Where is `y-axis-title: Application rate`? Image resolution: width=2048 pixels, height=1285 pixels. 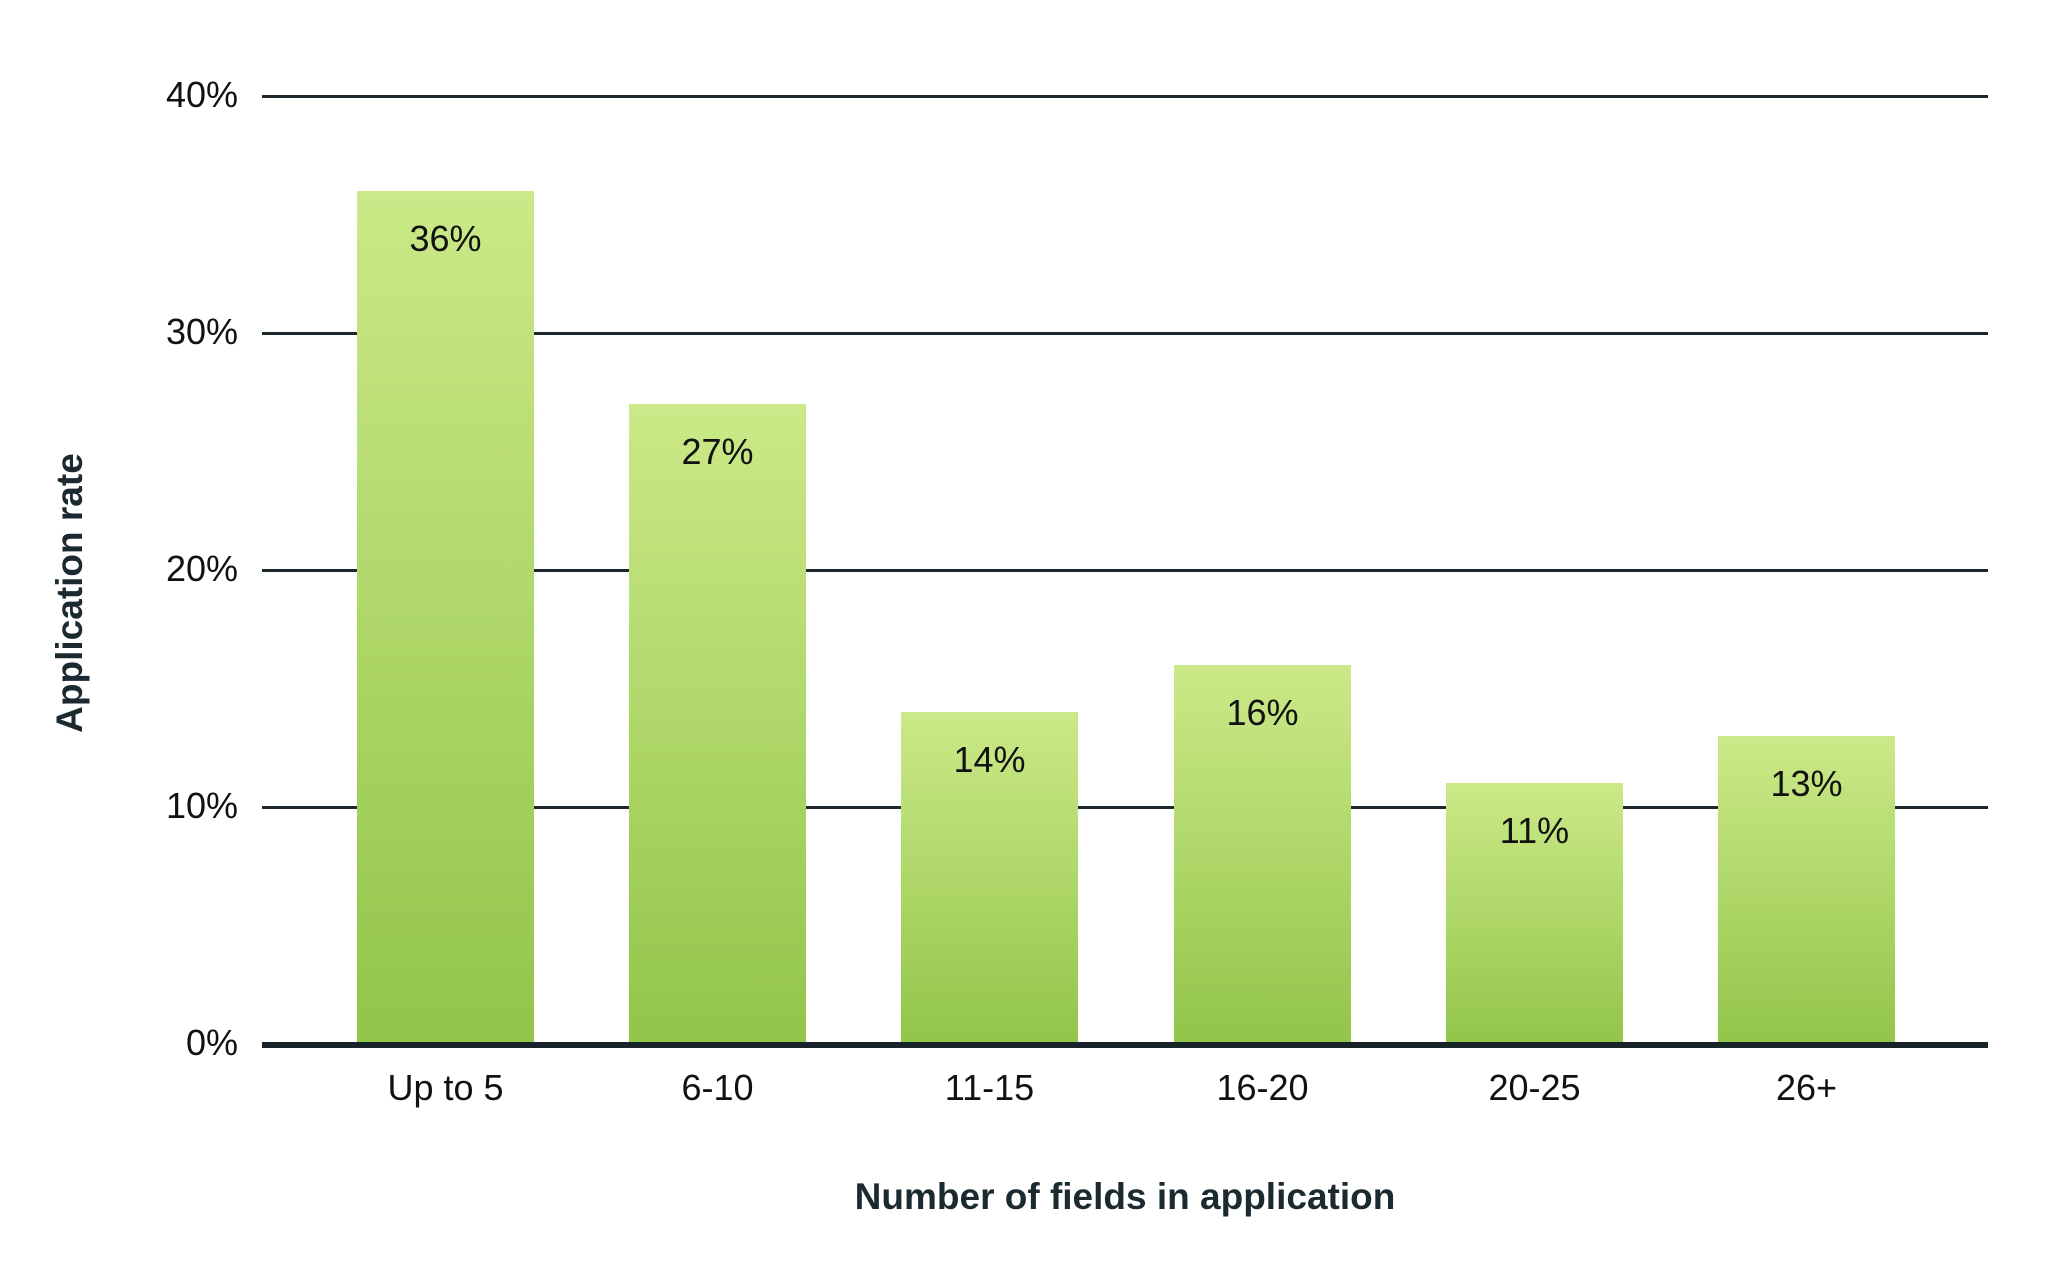
y-axis-title: Application rate is located at coordinates (69, 593).